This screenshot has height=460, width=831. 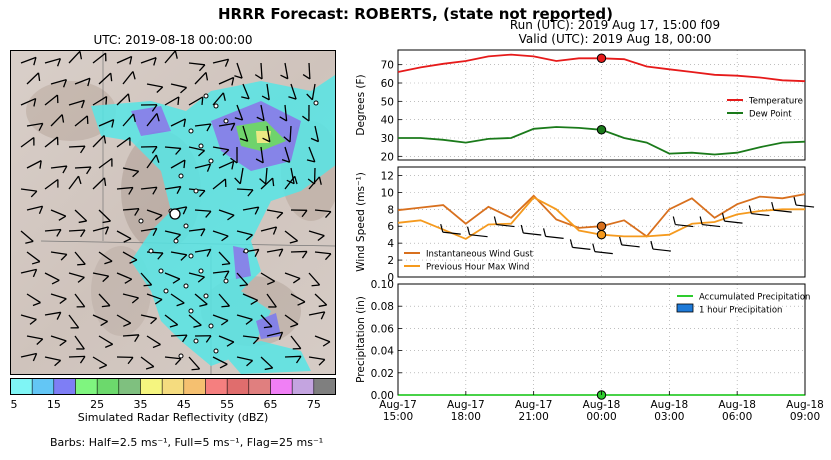 I want to click on colorbar-tick-label: 35, so click(x=141, y=404).